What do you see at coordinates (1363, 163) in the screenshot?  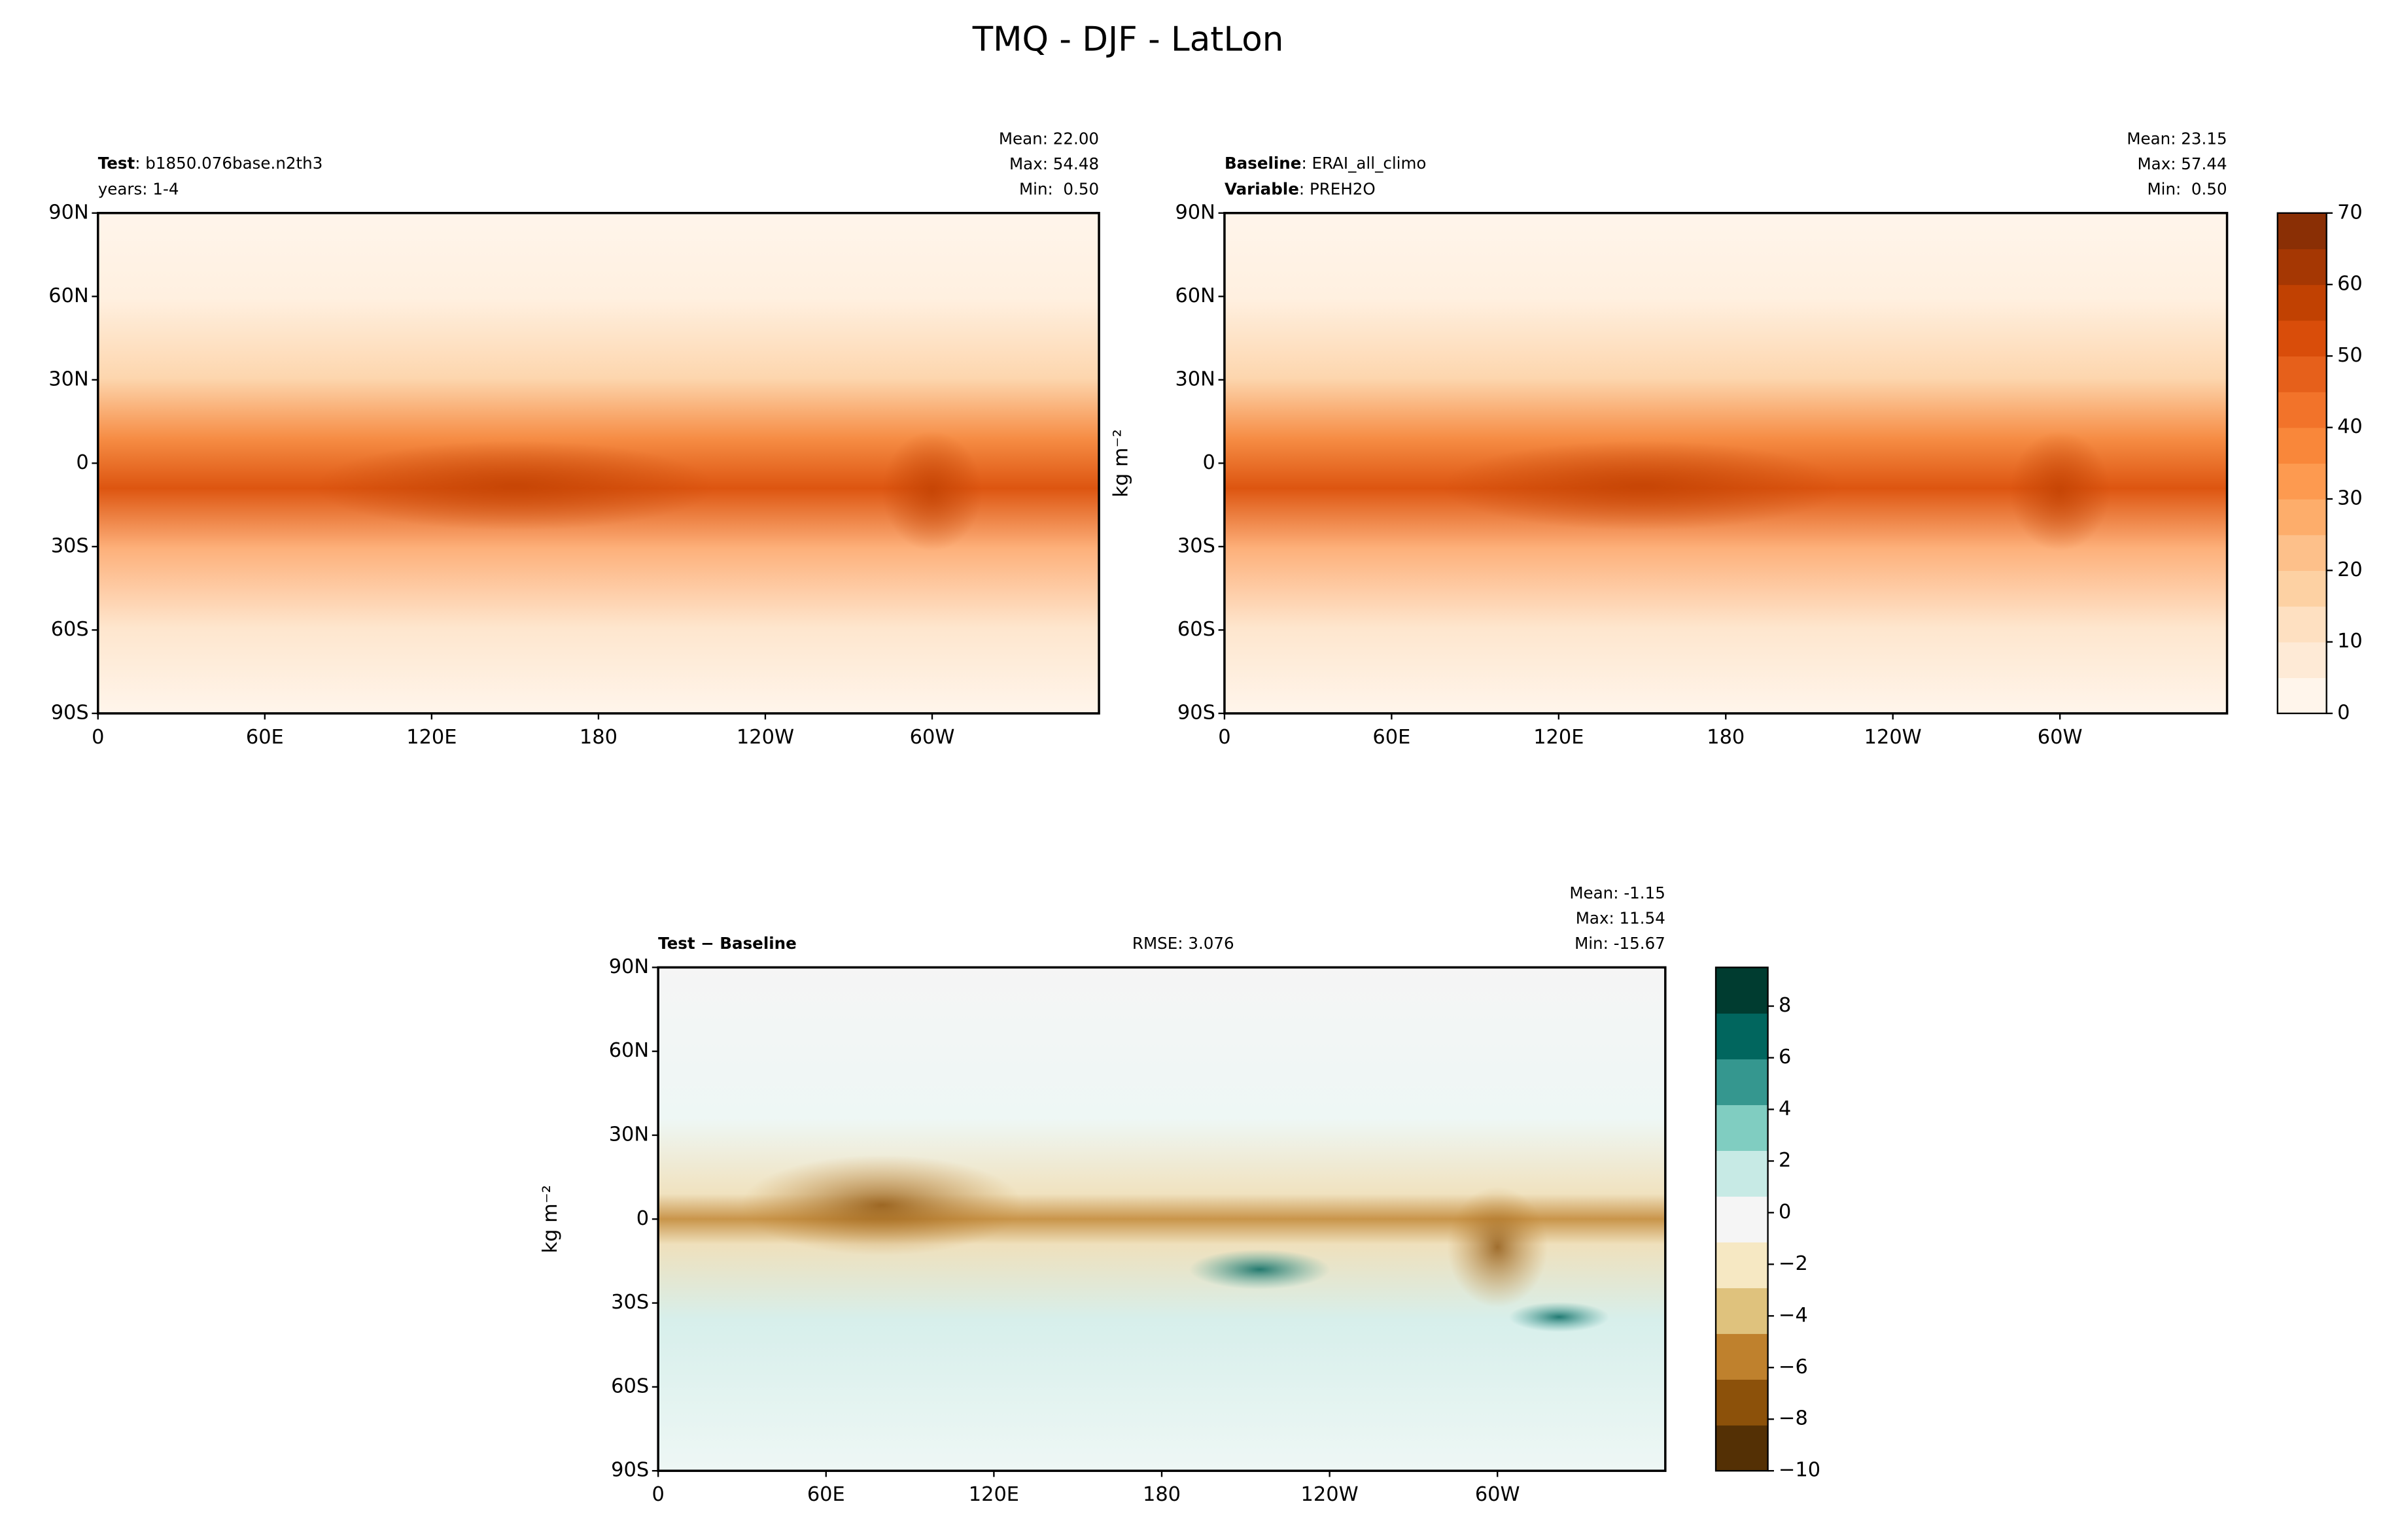 I see `header-text: : ERAI_all_climo` at bounding box center [1363, 163].